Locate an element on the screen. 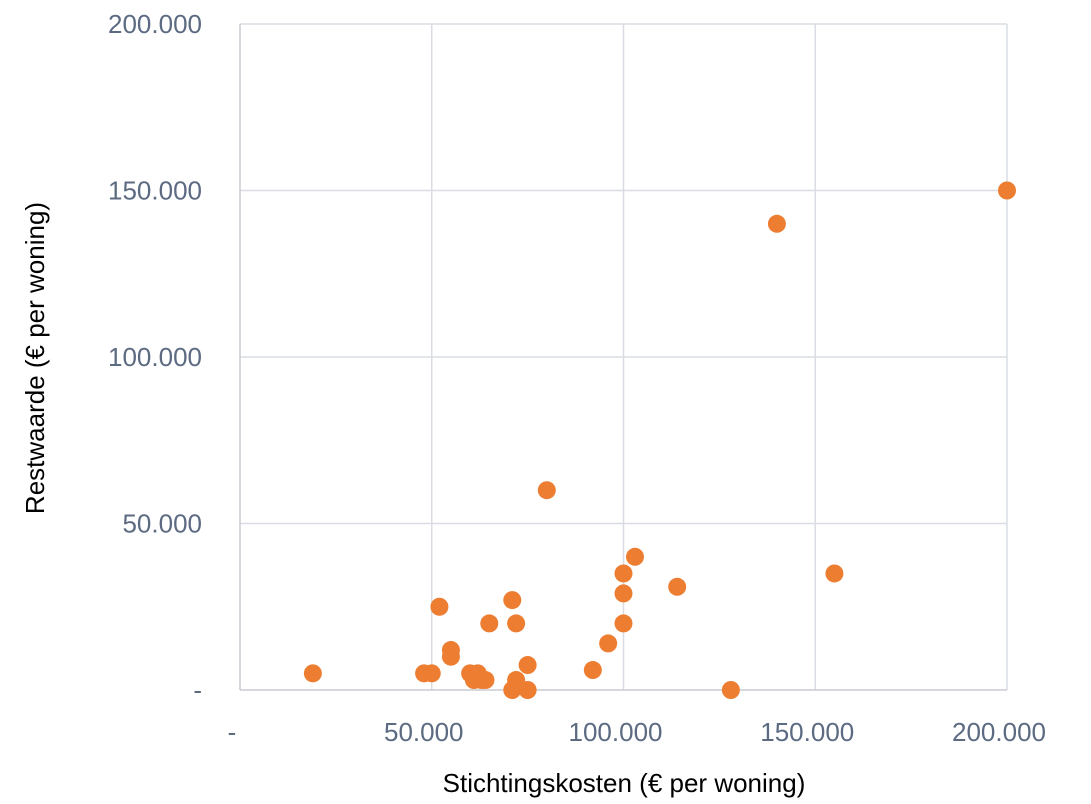 This screenshot has height=804, width=1091. x-tick-label: - is located at coordinates (232, 732).